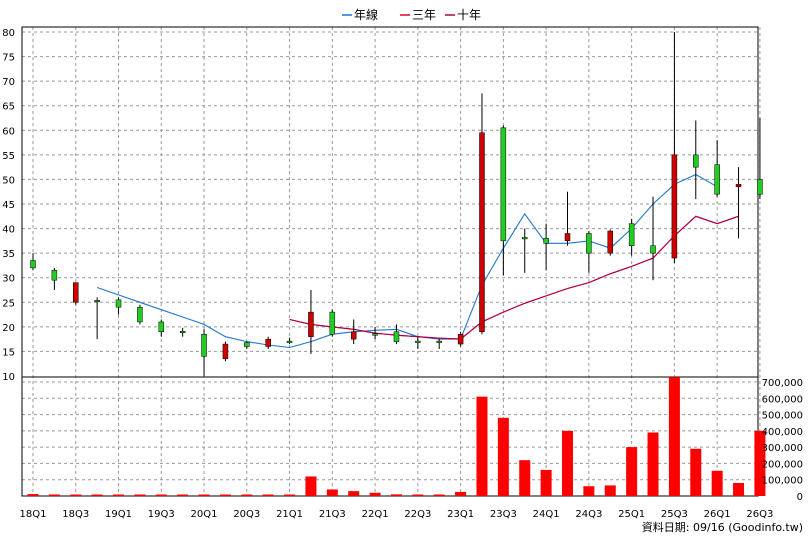 The image size is (808, 540). I want to click on x-tick-label: 22Q1, so click(375, 514).